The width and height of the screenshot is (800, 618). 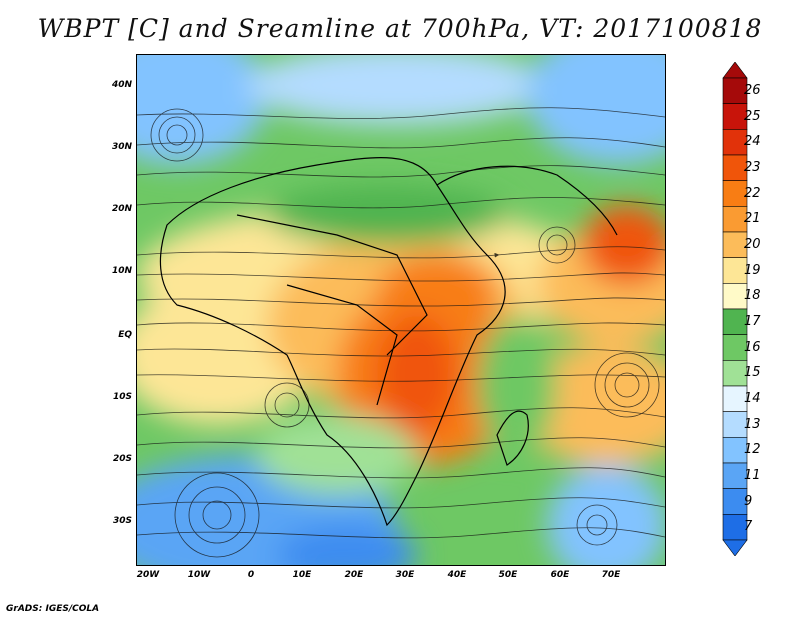 What do you see at coordinates (121, 85) in the screenshot?
I see `lat-label: 40N` at bounding box center [121, 85].